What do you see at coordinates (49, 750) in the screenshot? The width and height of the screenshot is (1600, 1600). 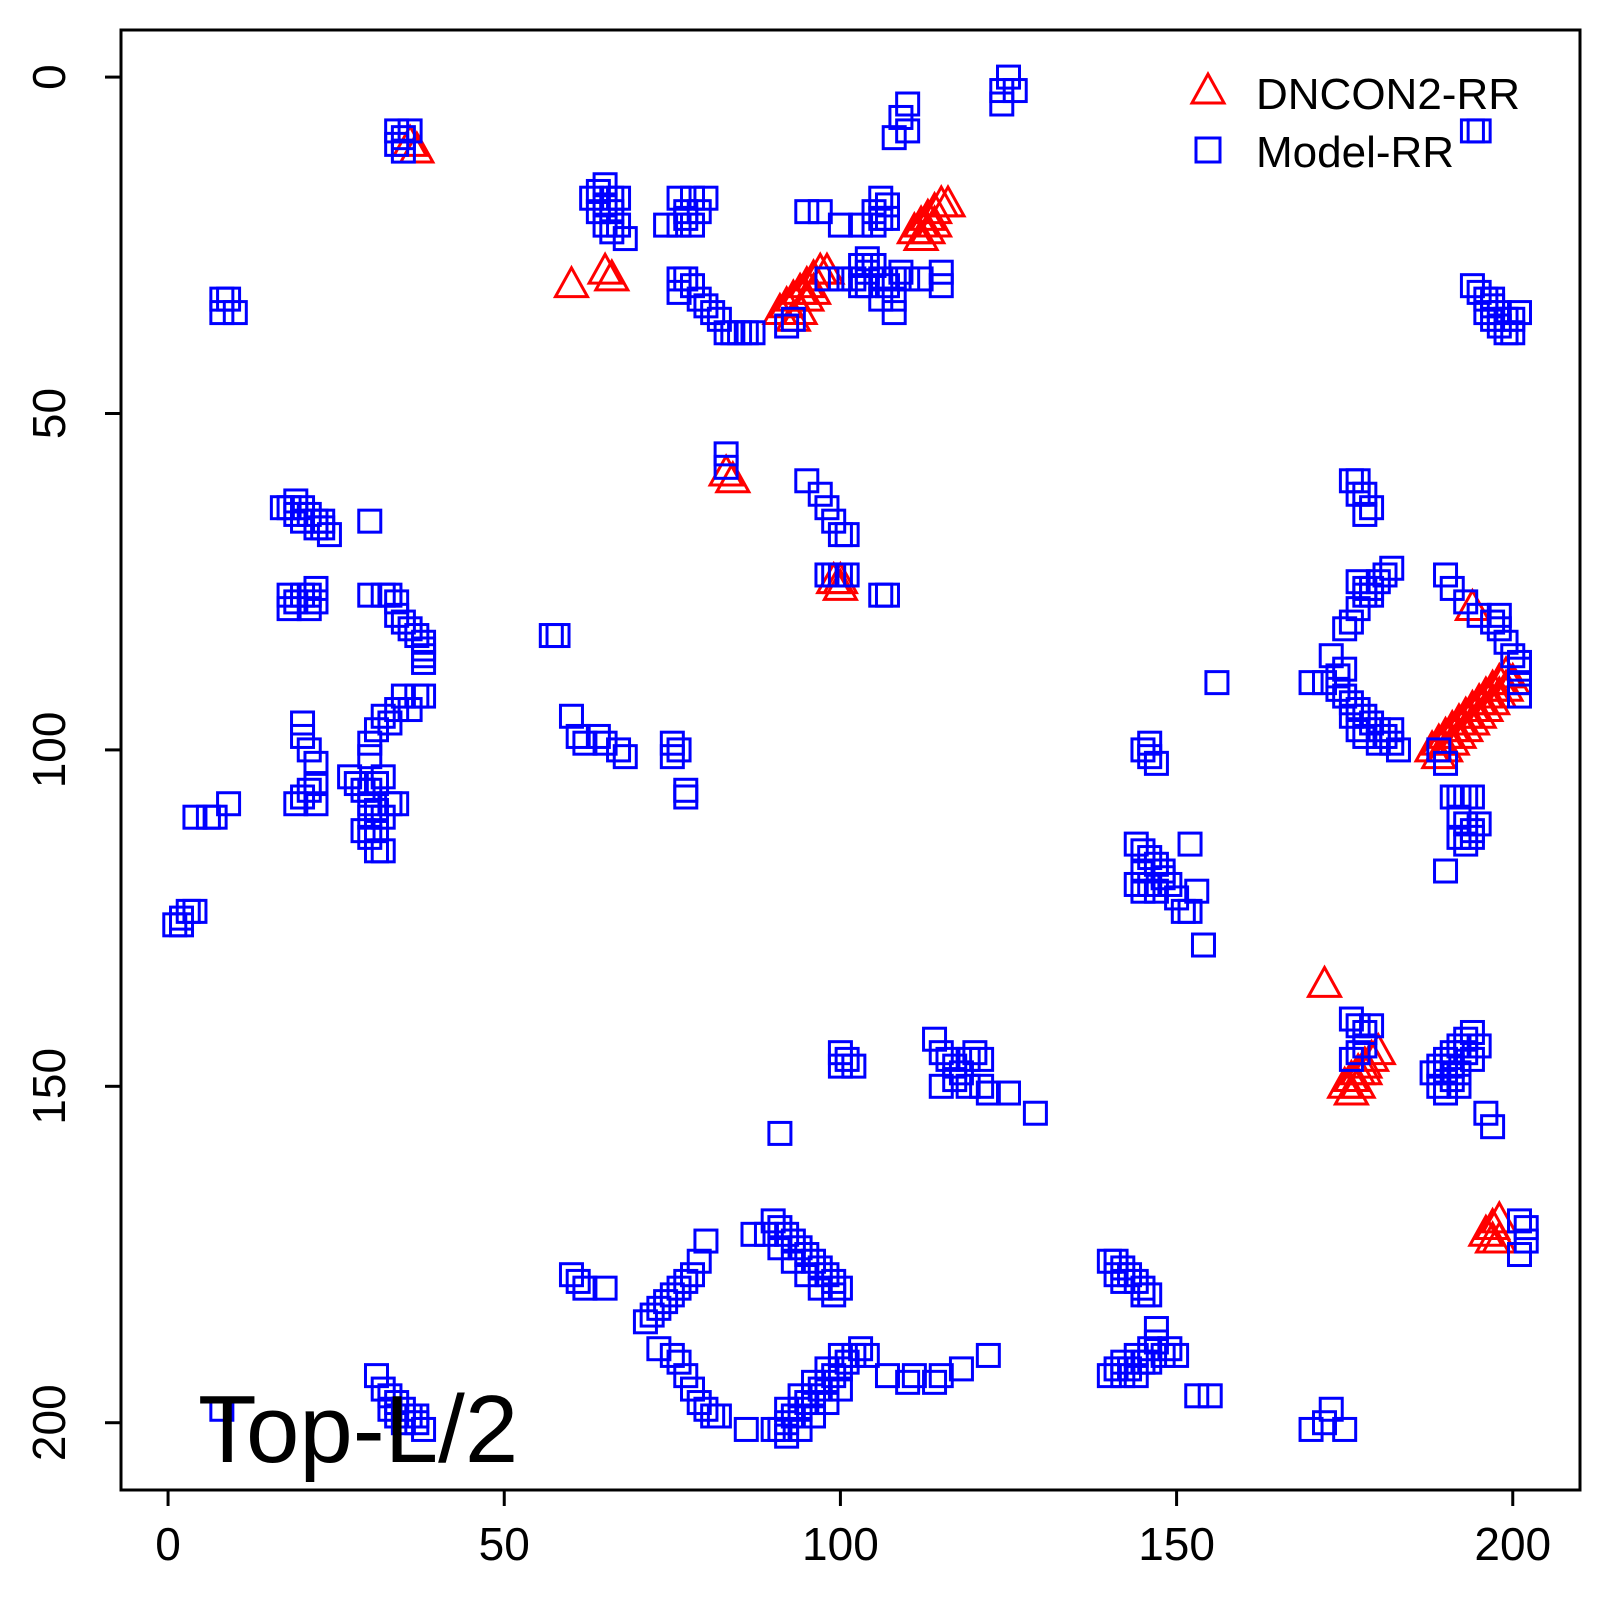 I see `y-tick-label: 100` at bounding box center [49, 750].